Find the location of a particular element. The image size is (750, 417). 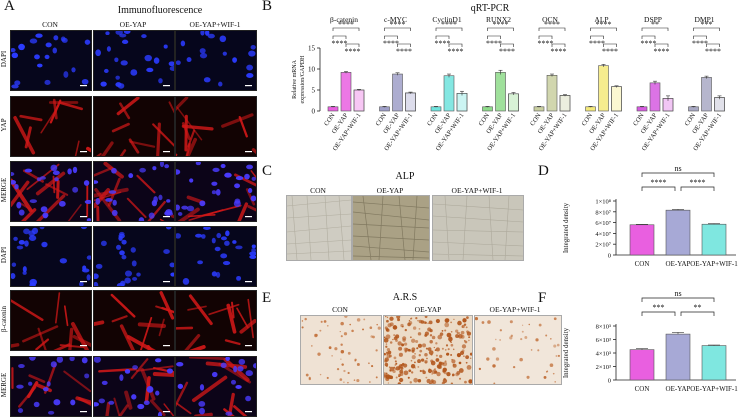

ars-density-ytick-label-2: 4×10³ is located at coordinates (603, 354).